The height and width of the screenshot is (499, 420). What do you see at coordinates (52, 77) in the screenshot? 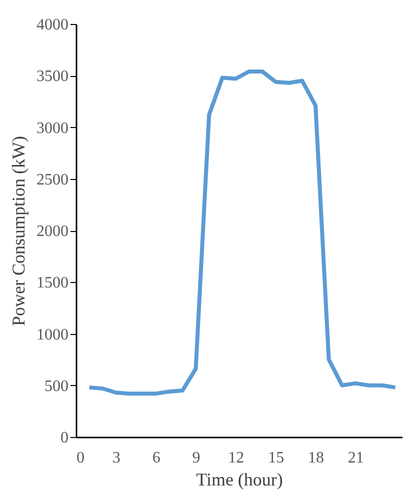
I see `y-tick-label: 3500` at bounding box center [52, 77].